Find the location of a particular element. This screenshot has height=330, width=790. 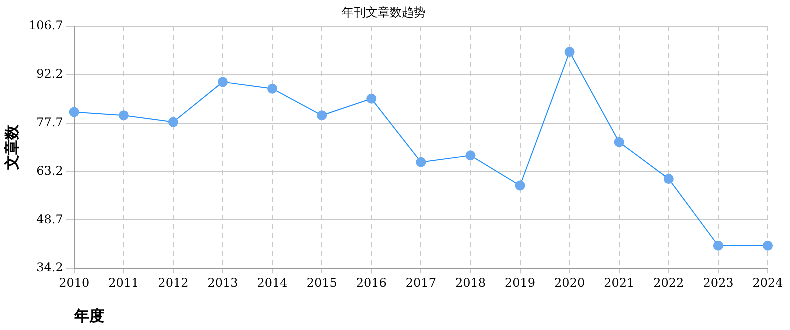

y-tick-label: 34.2 is located at coordinates (50, 267).